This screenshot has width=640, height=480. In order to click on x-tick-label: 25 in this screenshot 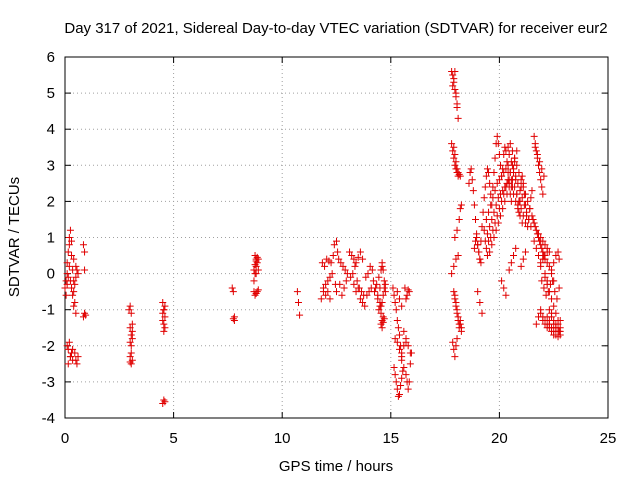, I will do `click(608, 438)`.